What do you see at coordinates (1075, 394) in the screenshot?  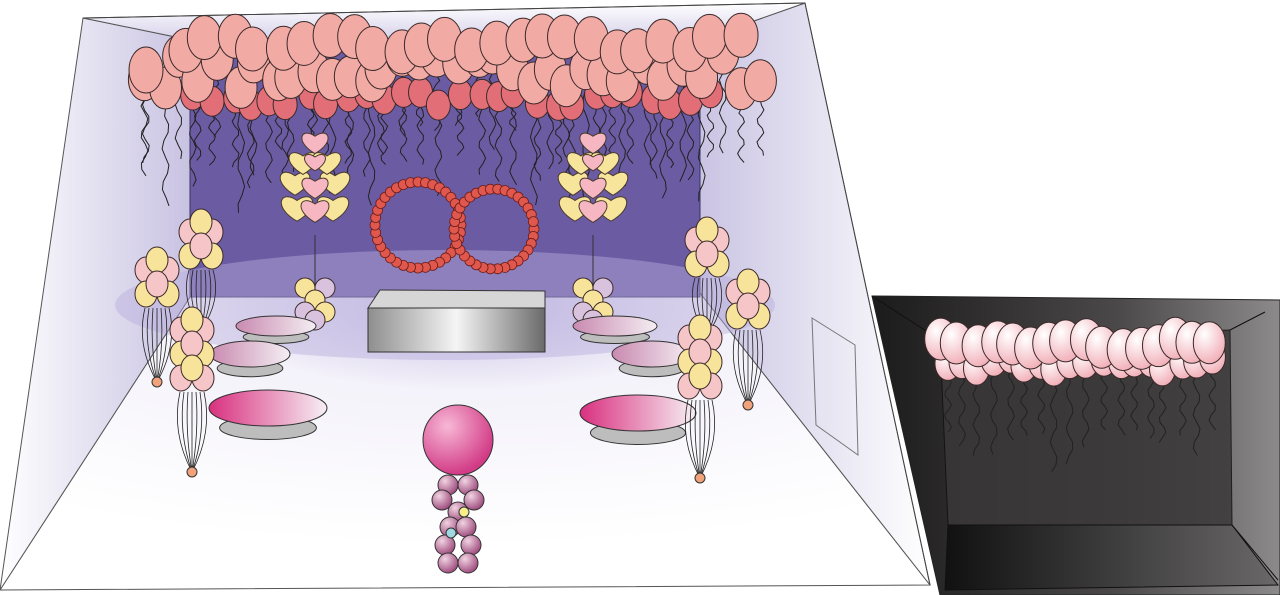 I see `side-room-ceiling-balloons` at bounding box center [1075, 394].